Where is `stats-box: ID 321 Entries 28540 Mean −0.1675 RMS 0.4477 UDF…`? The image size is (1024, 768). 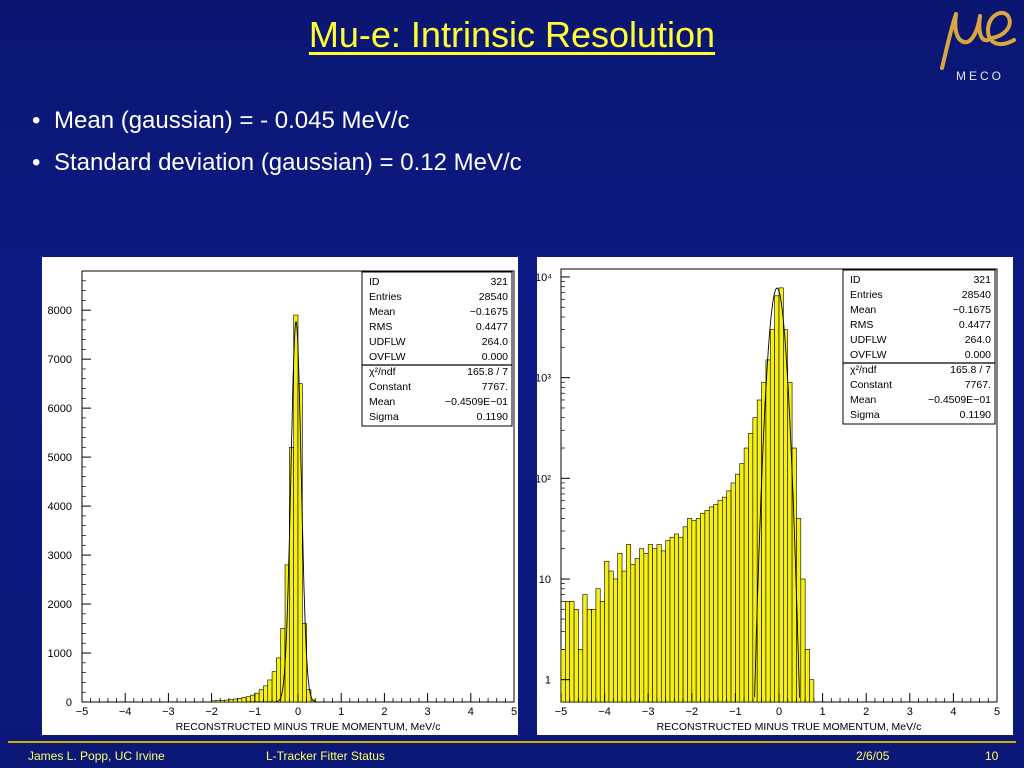 stats-box: ID 321 Entries 28540 Mean −0.1675 RMS 0.4477 UDF… is located at coordinates (437, 349).